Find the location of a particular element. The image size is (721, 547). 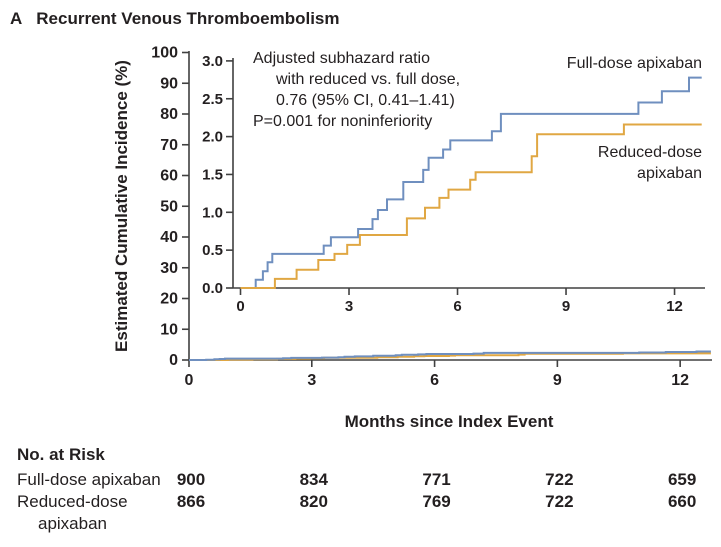

inset-y-tick-label: 2.5 is located at coordinates (212, 99).